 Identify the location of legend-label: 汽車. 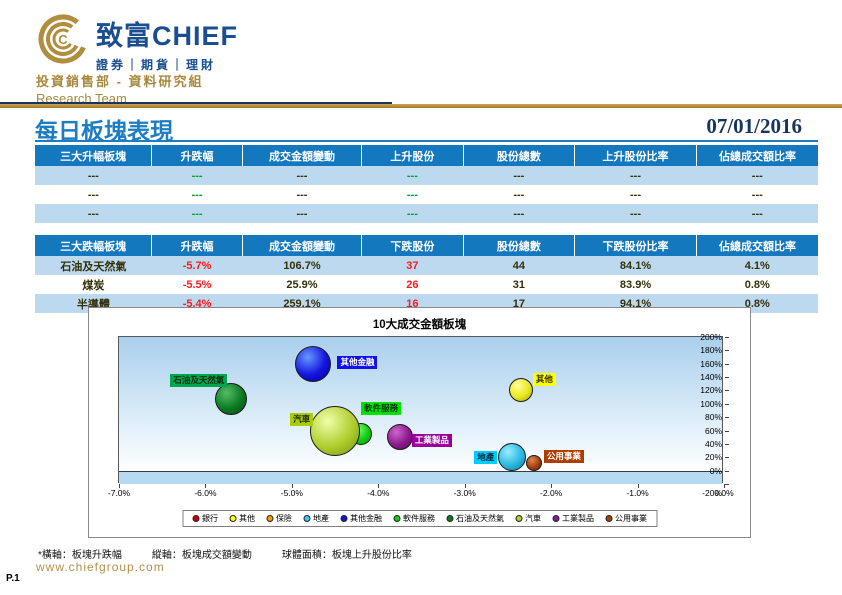
(533, 518).